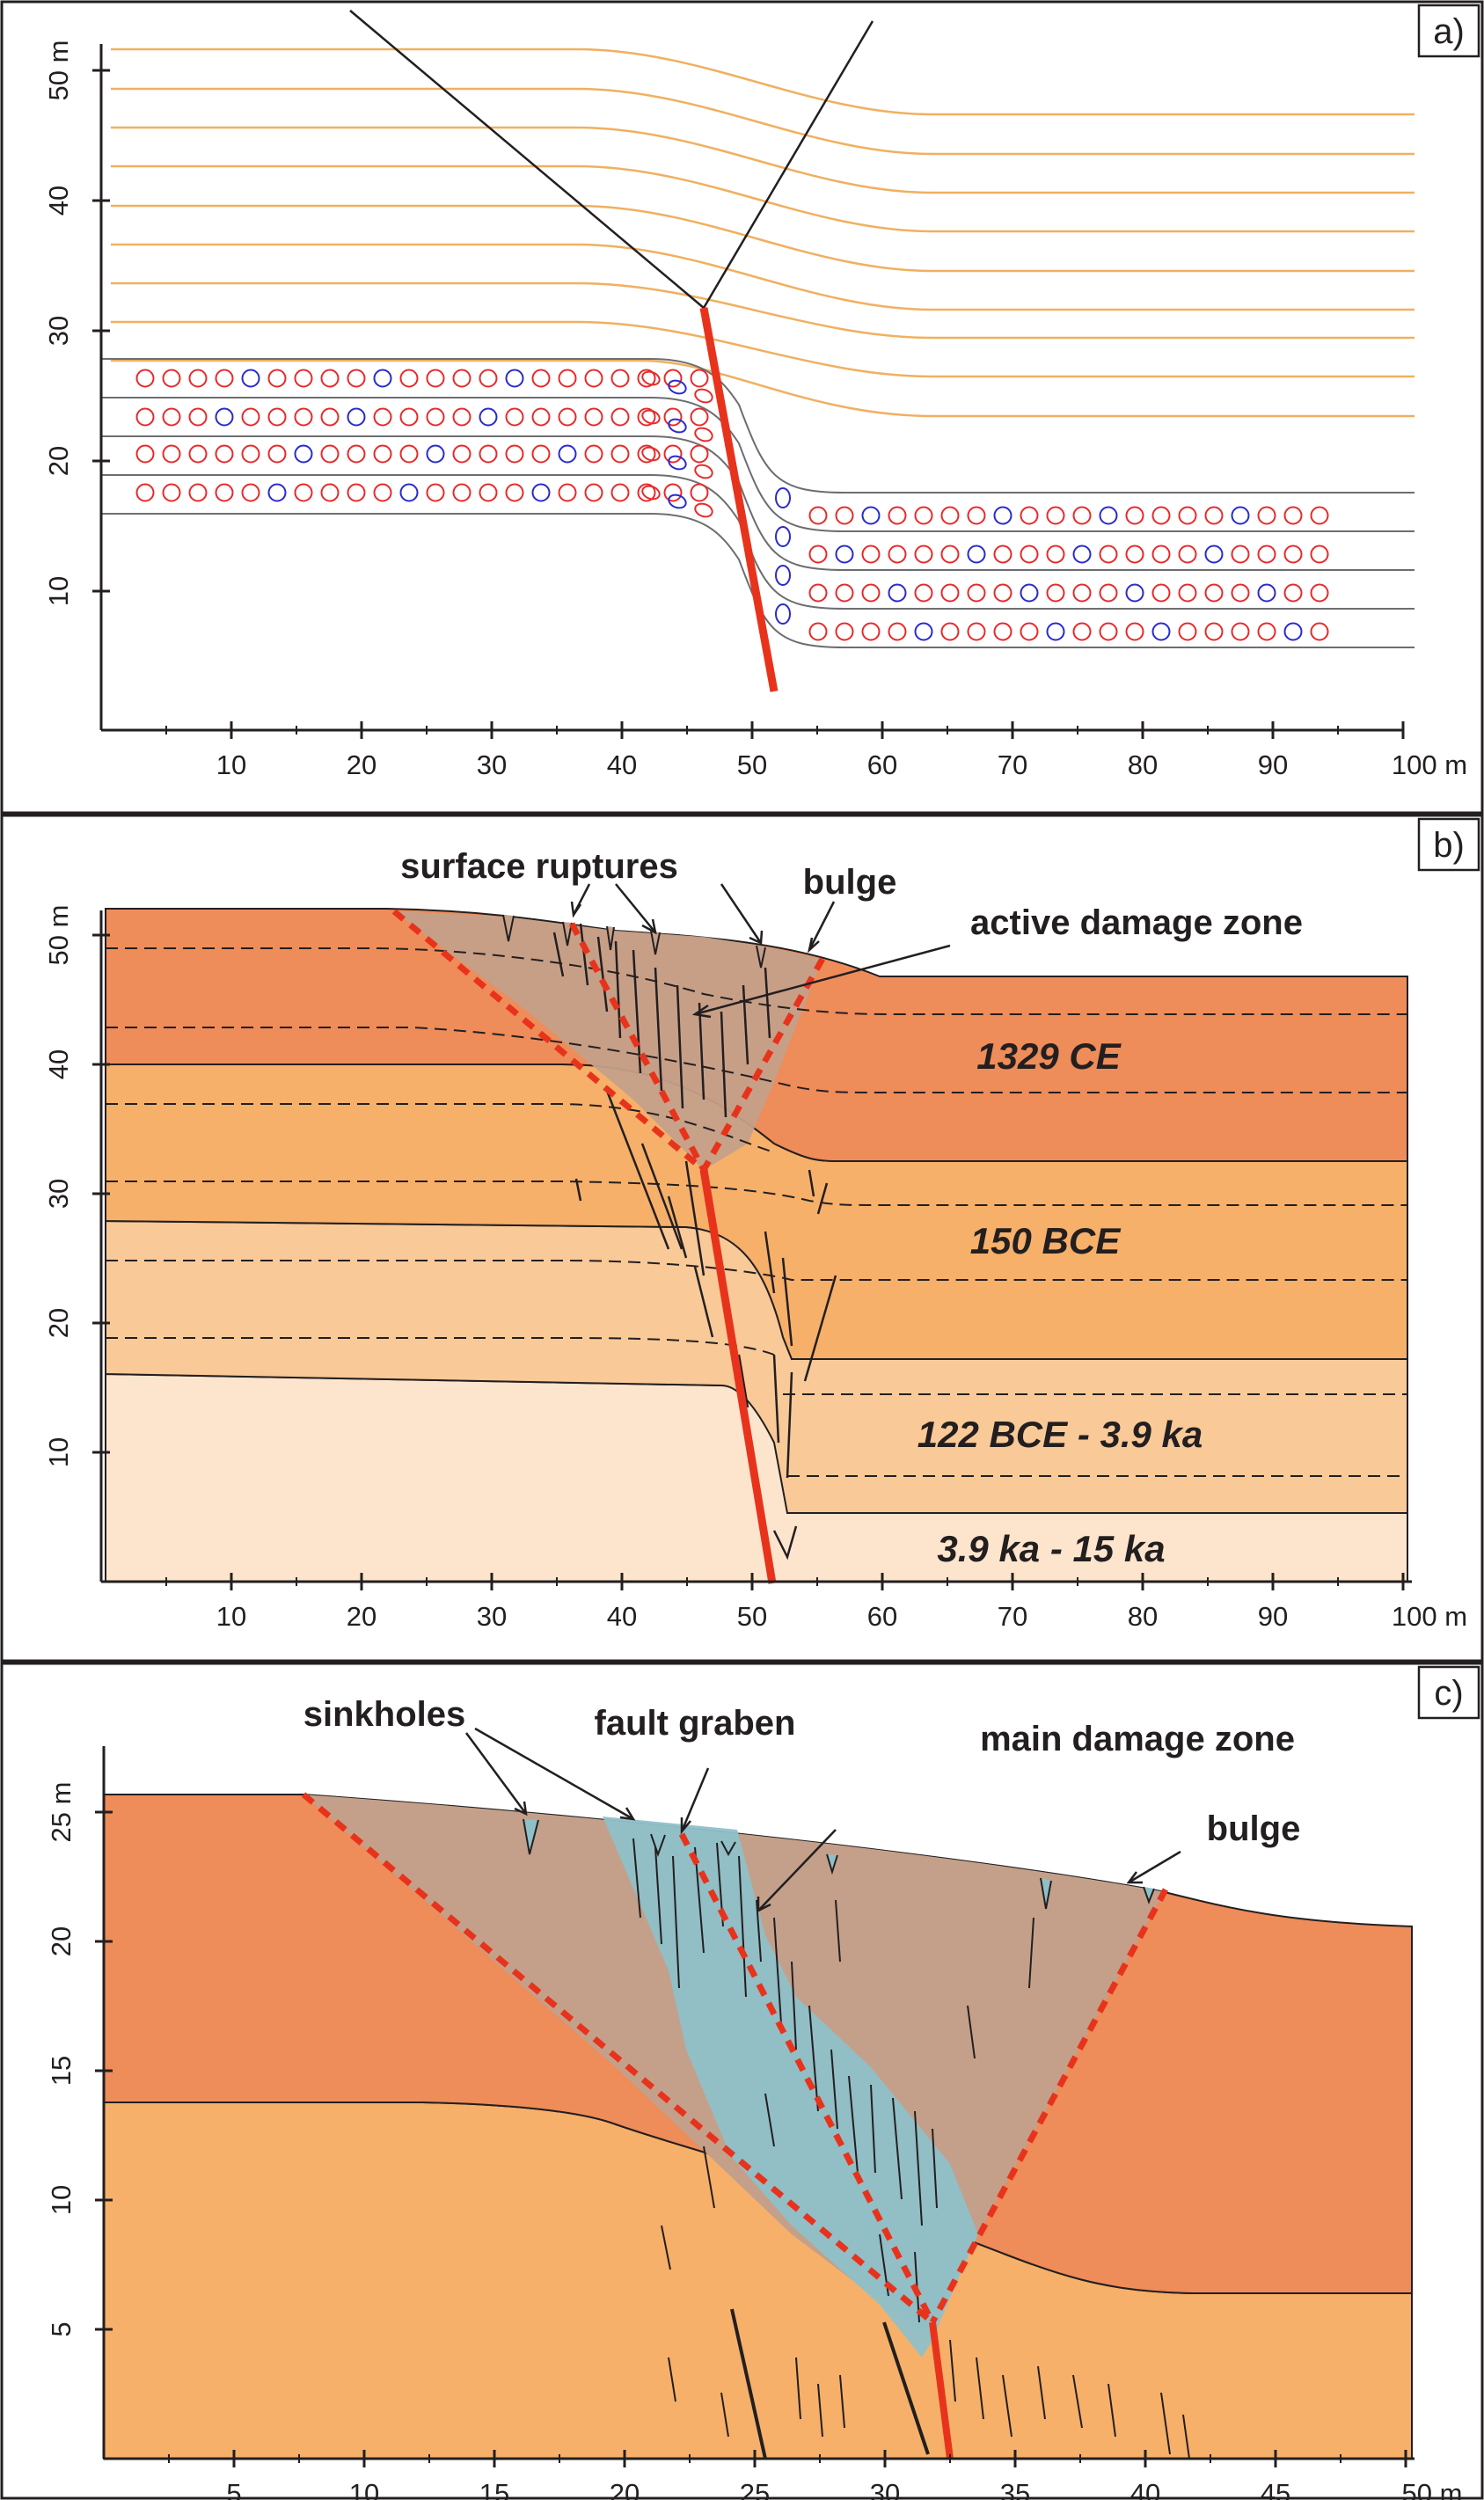 The image size is (1484, 2500). Describe the element at coordinates (608, 1041) in the screenshot. I see `panel-b-damage-zone-boundaries` at that location.